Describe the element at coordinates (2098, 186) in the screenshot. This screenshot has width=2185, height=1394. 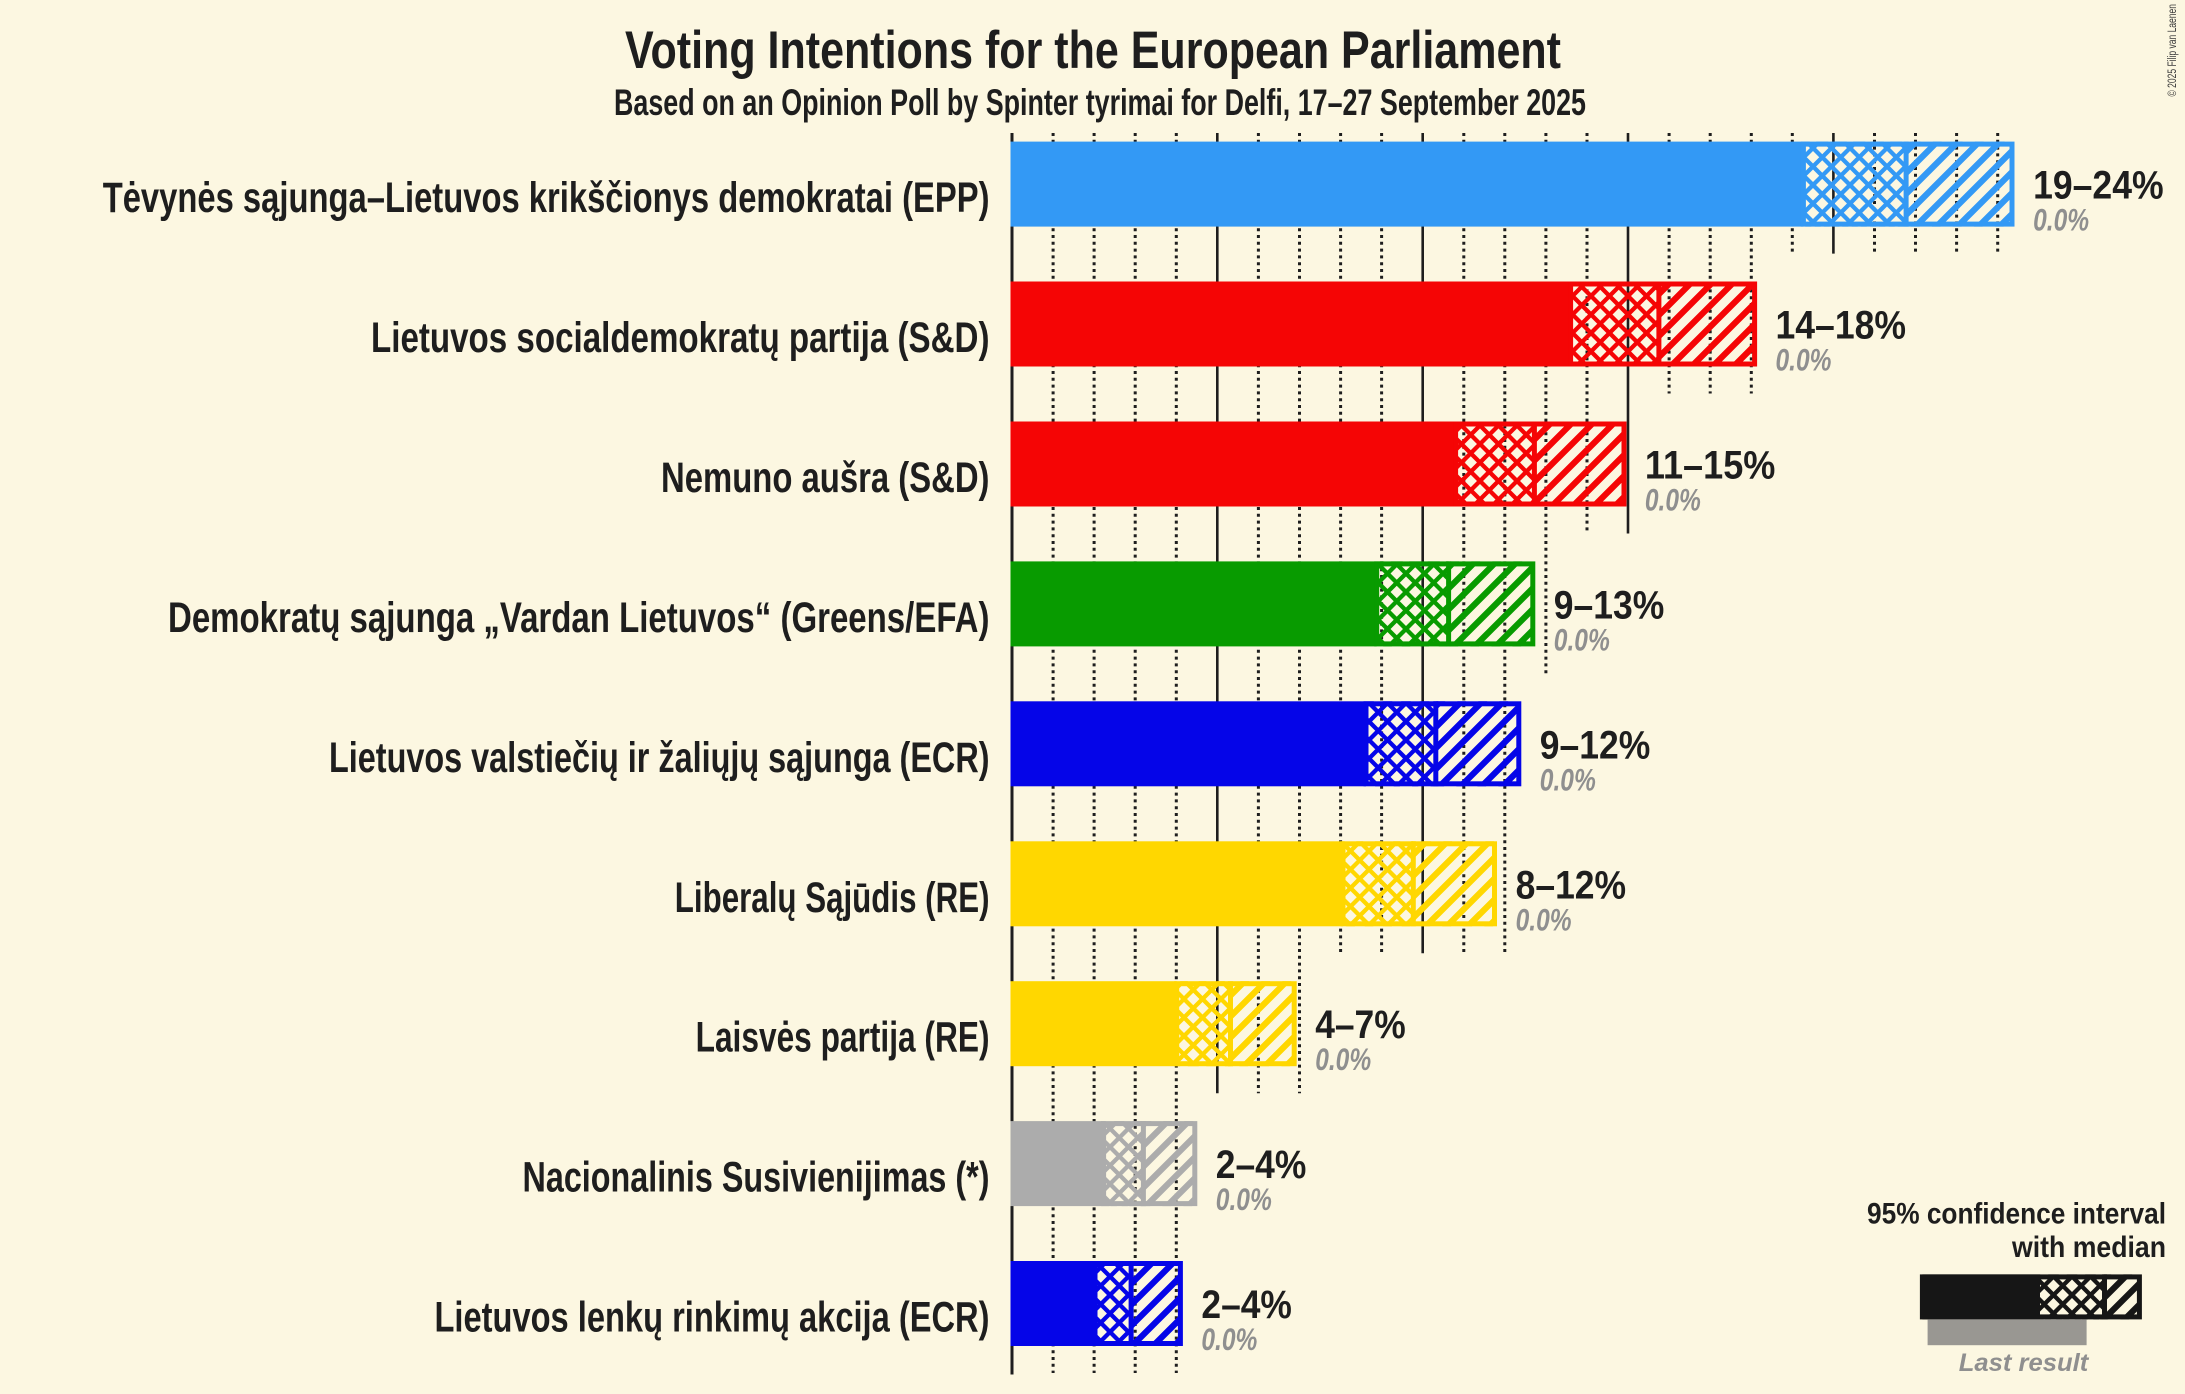
I see `svg-text: 19–24%` at that location.